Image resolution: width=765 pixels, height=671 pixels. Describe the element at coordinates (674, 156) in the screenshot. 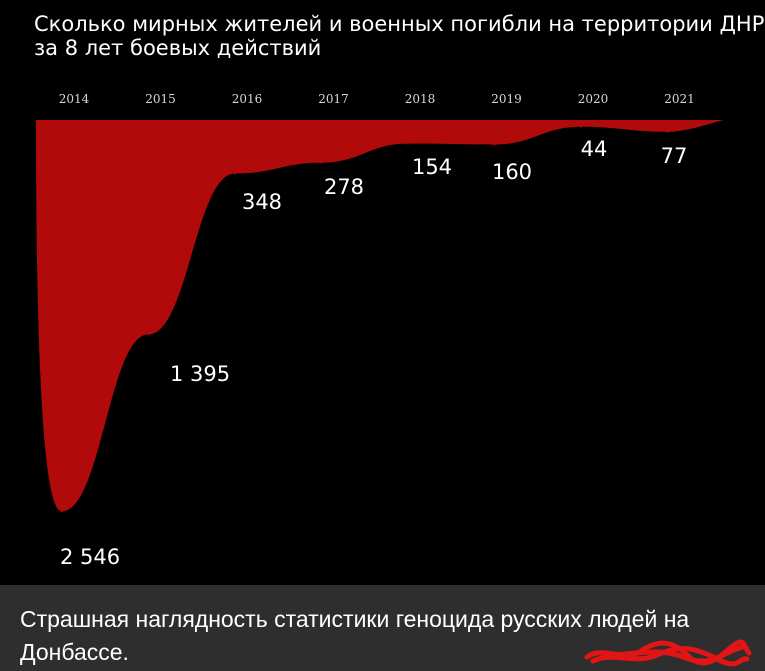

I see `value-label-2021: 77` at that location.